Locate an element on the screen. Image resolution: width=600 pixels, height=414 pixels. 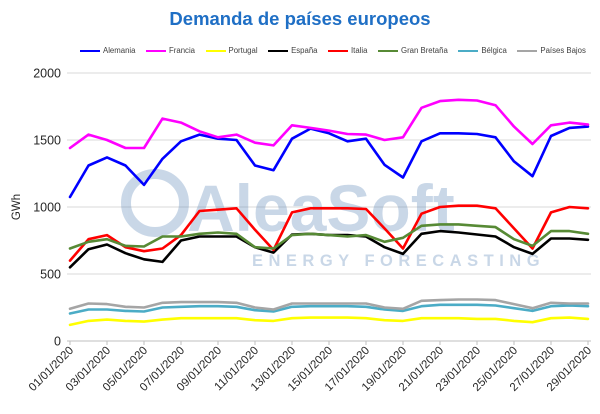
legend-label-francia: Francia is located at coordinates (182, 50).